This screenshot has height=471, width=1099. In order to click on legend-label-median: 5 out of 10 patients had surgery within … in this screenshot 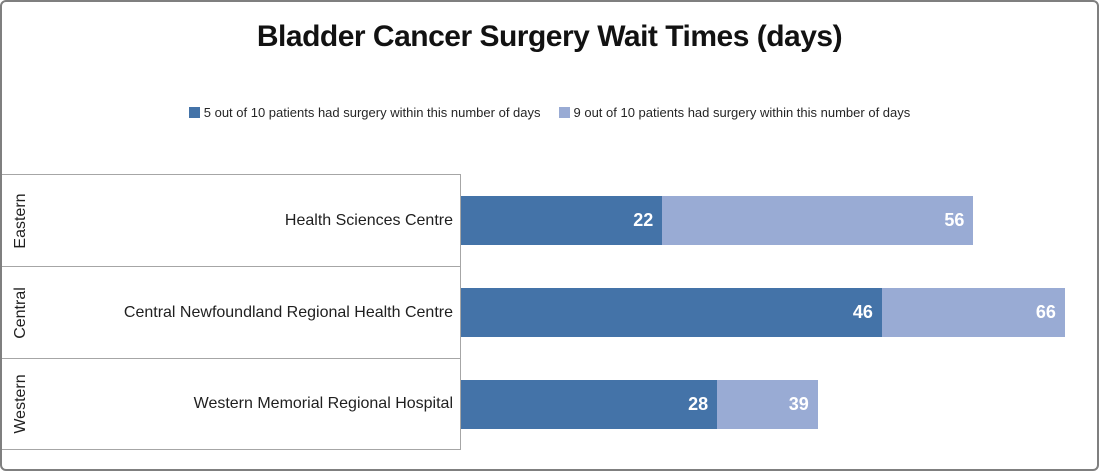, I will do `click(372, 112)`.